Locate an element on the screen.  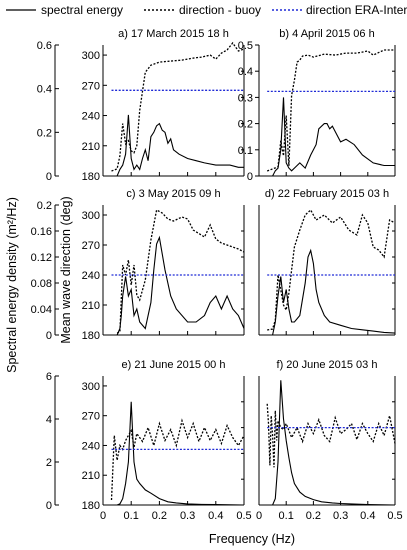
energy-tick-label: 0.04 is located at coordinates (41, 310).